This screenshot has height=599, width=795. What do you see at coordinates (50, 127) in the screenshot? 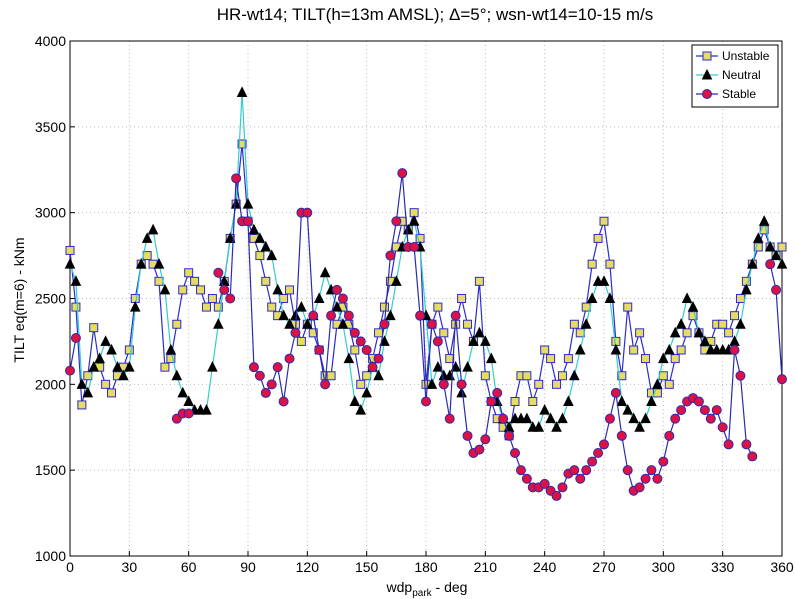
I see `y-tick-label: 3500` at bounding box center [50, 127].